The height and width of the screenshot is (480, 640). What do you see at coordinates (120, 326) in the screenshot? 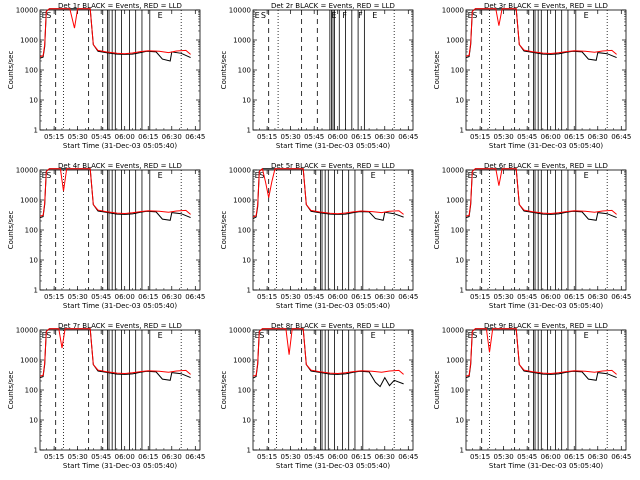
I see `panel-title: Det 7r BLACK = Events, RED = LLD` at bounding box center [120, 326].